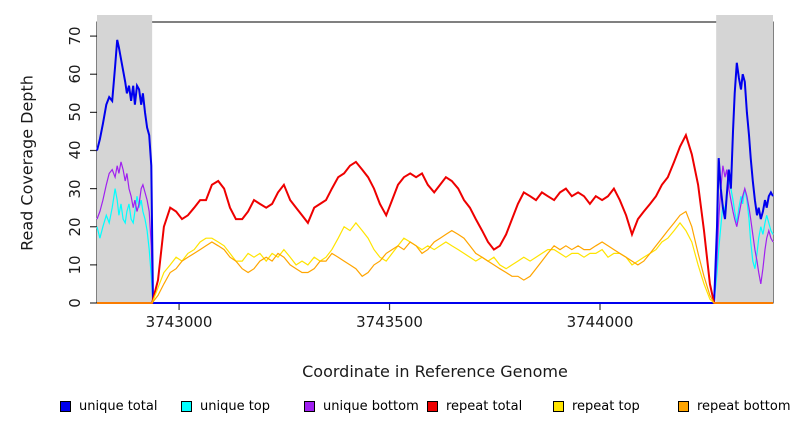 The height and width of the screenshot is (432, 792). Describe the element at coordinates (435, 371) in the screenshot. I see `x-axis-title: Coordinate in Reference Genome` at that location.